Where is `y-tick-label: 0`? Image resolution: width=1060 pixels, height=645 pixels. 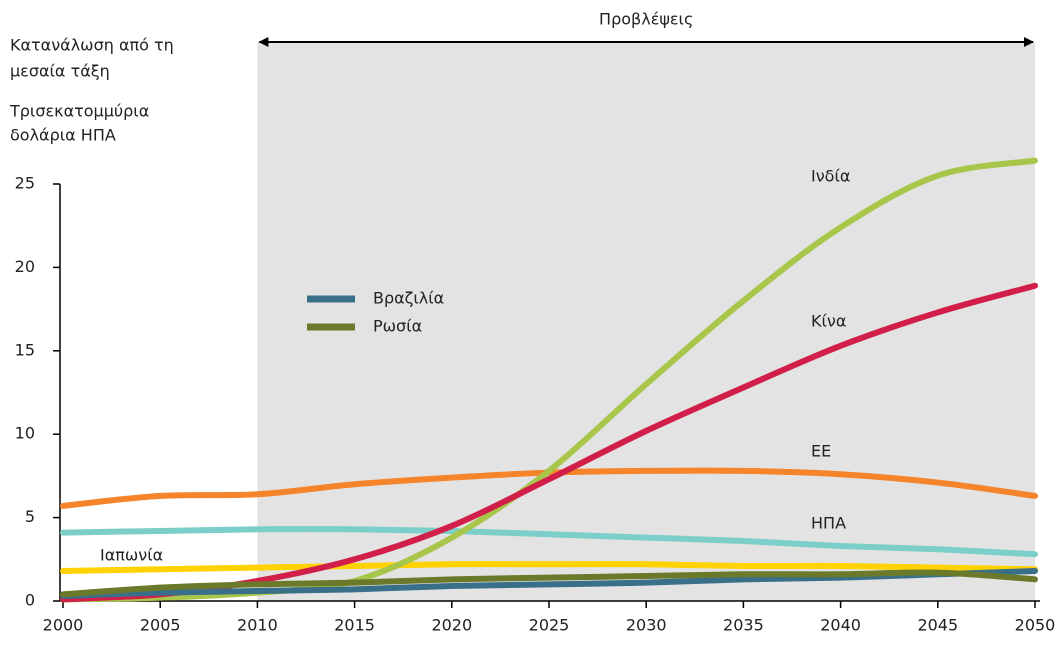
y-tick-label: 0 is located at coordinates (30, 600).